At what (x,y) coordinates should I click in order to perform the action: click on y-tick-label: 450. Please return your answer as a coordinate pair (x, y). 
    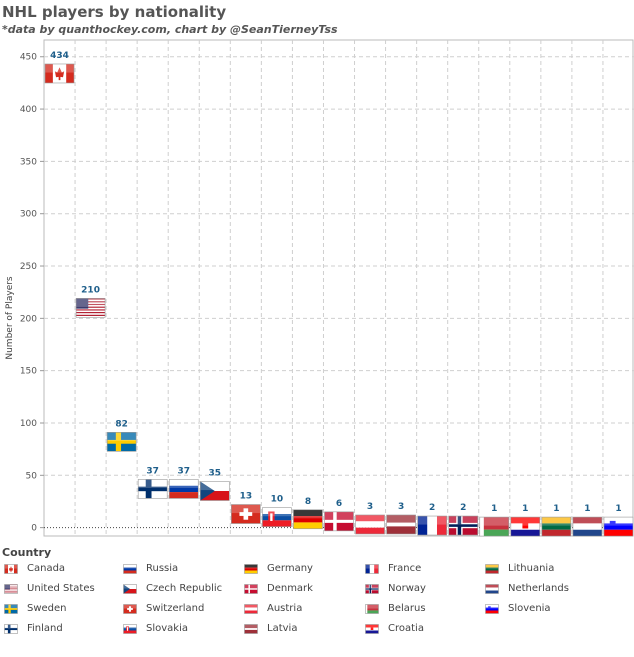
    Looking at the image, I should click on (28, 58).